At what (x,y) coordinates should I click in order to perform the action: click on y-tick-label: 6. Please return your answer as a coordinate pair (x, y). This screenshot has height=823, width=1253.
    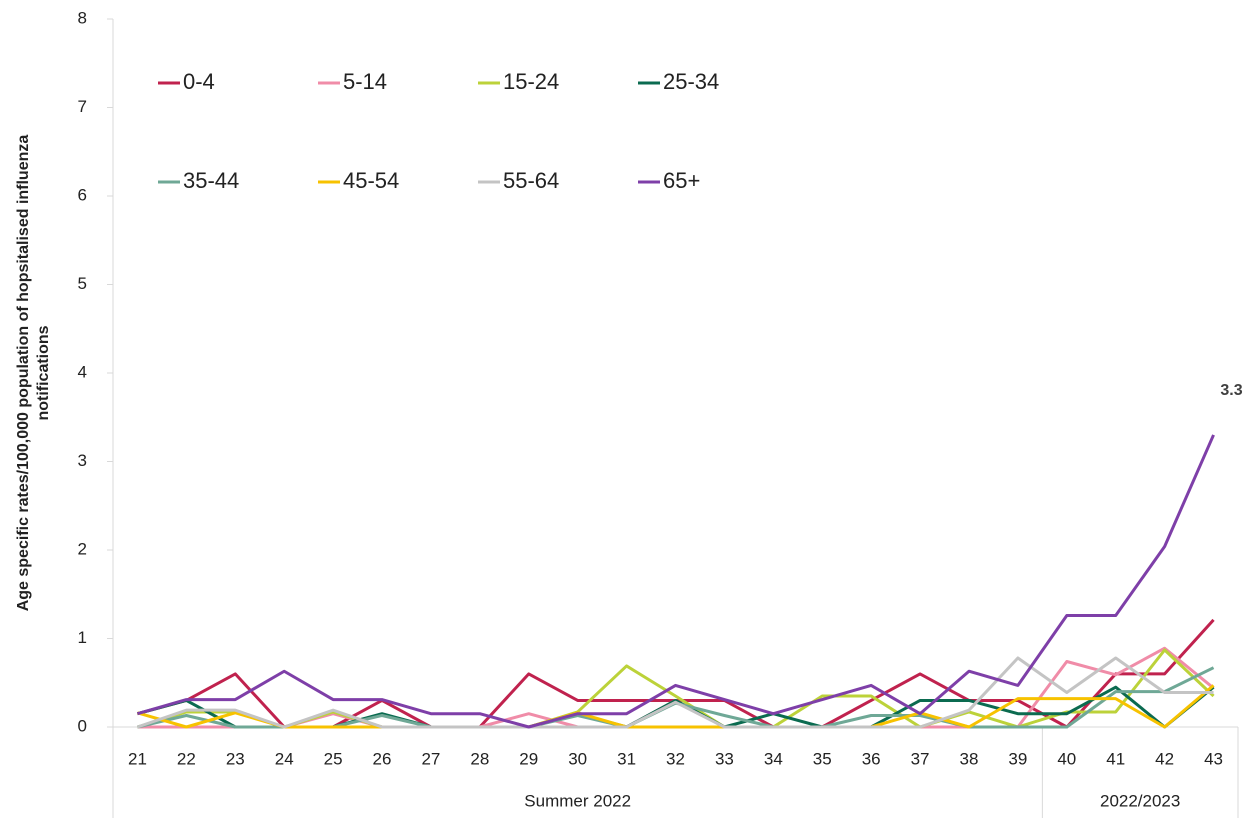
    Looking at the image, I should click on (82, 194).